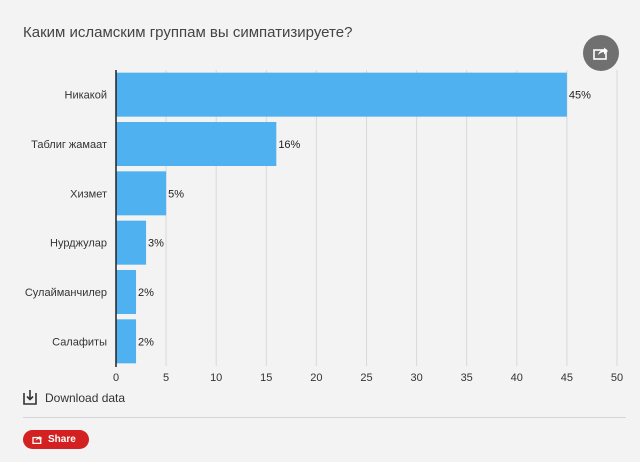 The height and width of the screenshot is (462, 640). Describe the element at coordinates (166, 378) in the screenshot. I see `x-tick-label: 5` at that location.